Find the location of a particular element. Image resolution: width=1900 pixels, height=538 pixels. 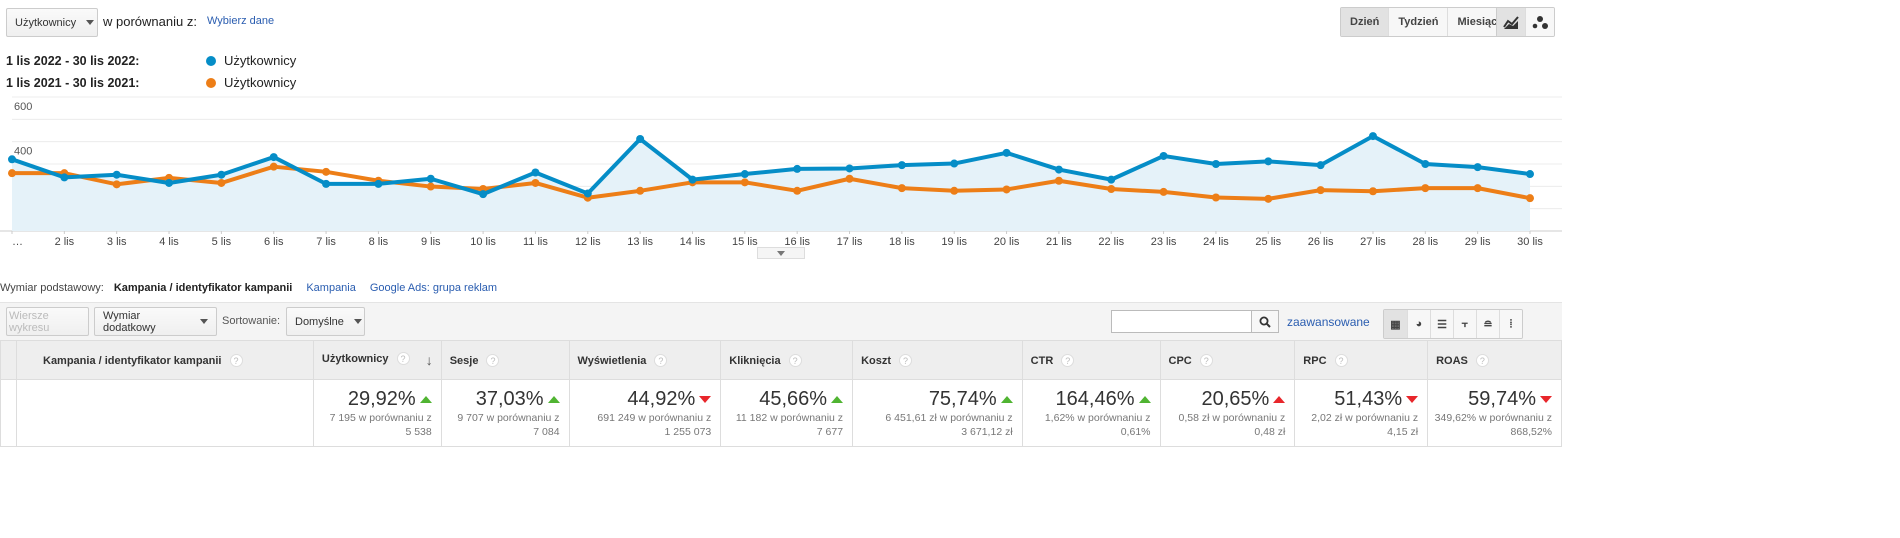

x-tick-label: 21 lis is located at coordinates (1059, 242).